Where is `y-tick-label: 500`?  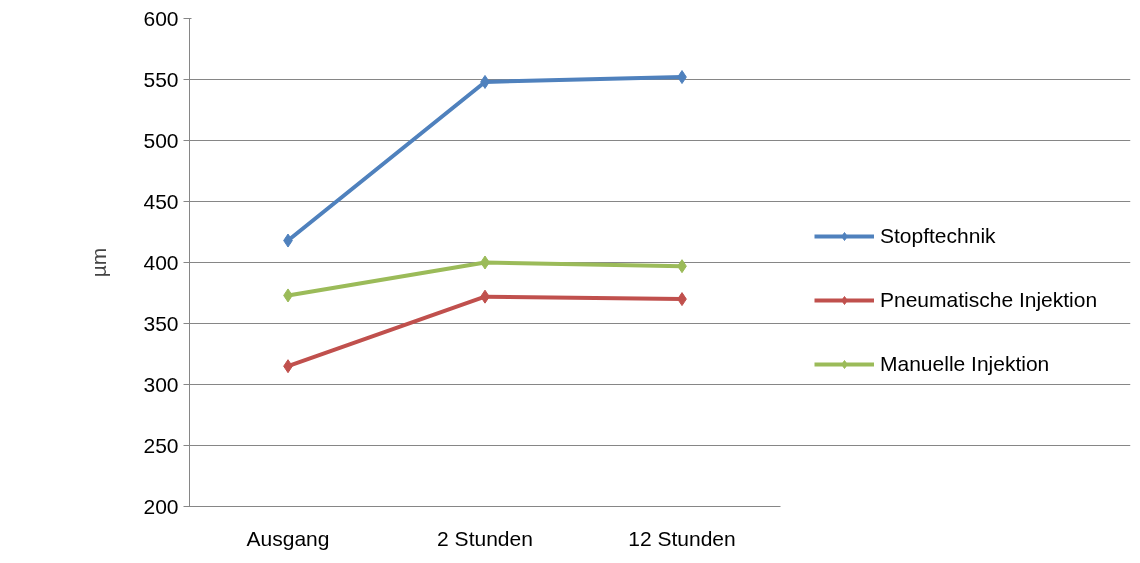 y-tick-label: 500 is located at coordinates (161, 140).